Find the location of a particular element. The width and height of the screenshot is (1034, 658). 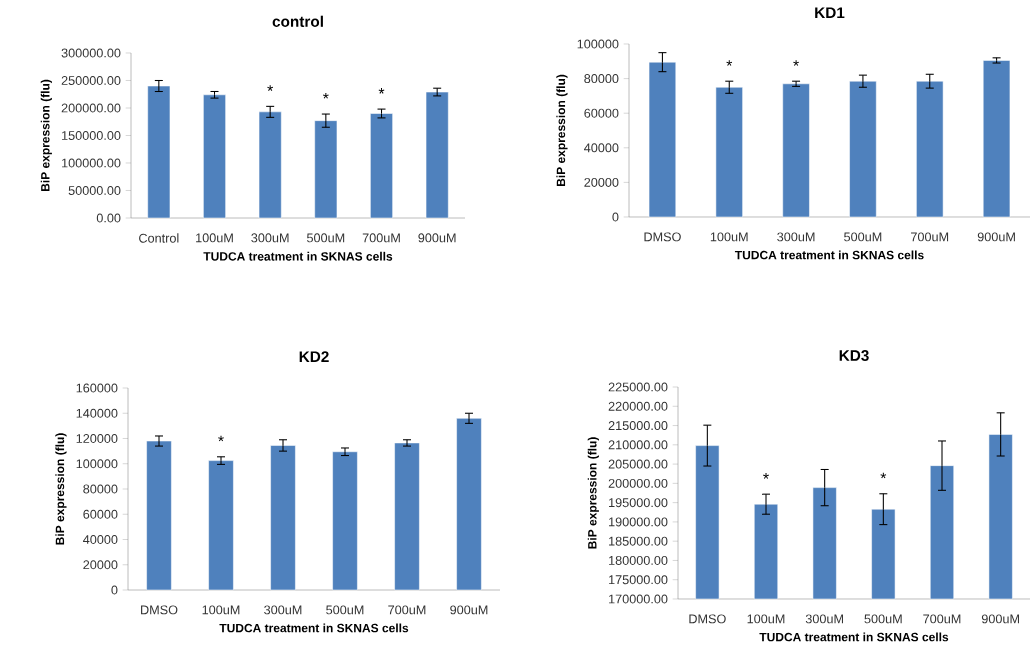

y-tick-label: 185000.00 is located at coordinates (638, 541).